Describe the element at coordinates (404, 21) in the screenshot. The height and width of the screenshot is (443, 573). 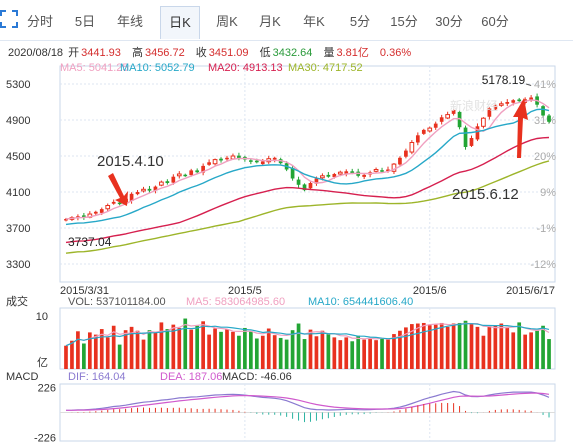
I see `tab-9: 15分` at that location.